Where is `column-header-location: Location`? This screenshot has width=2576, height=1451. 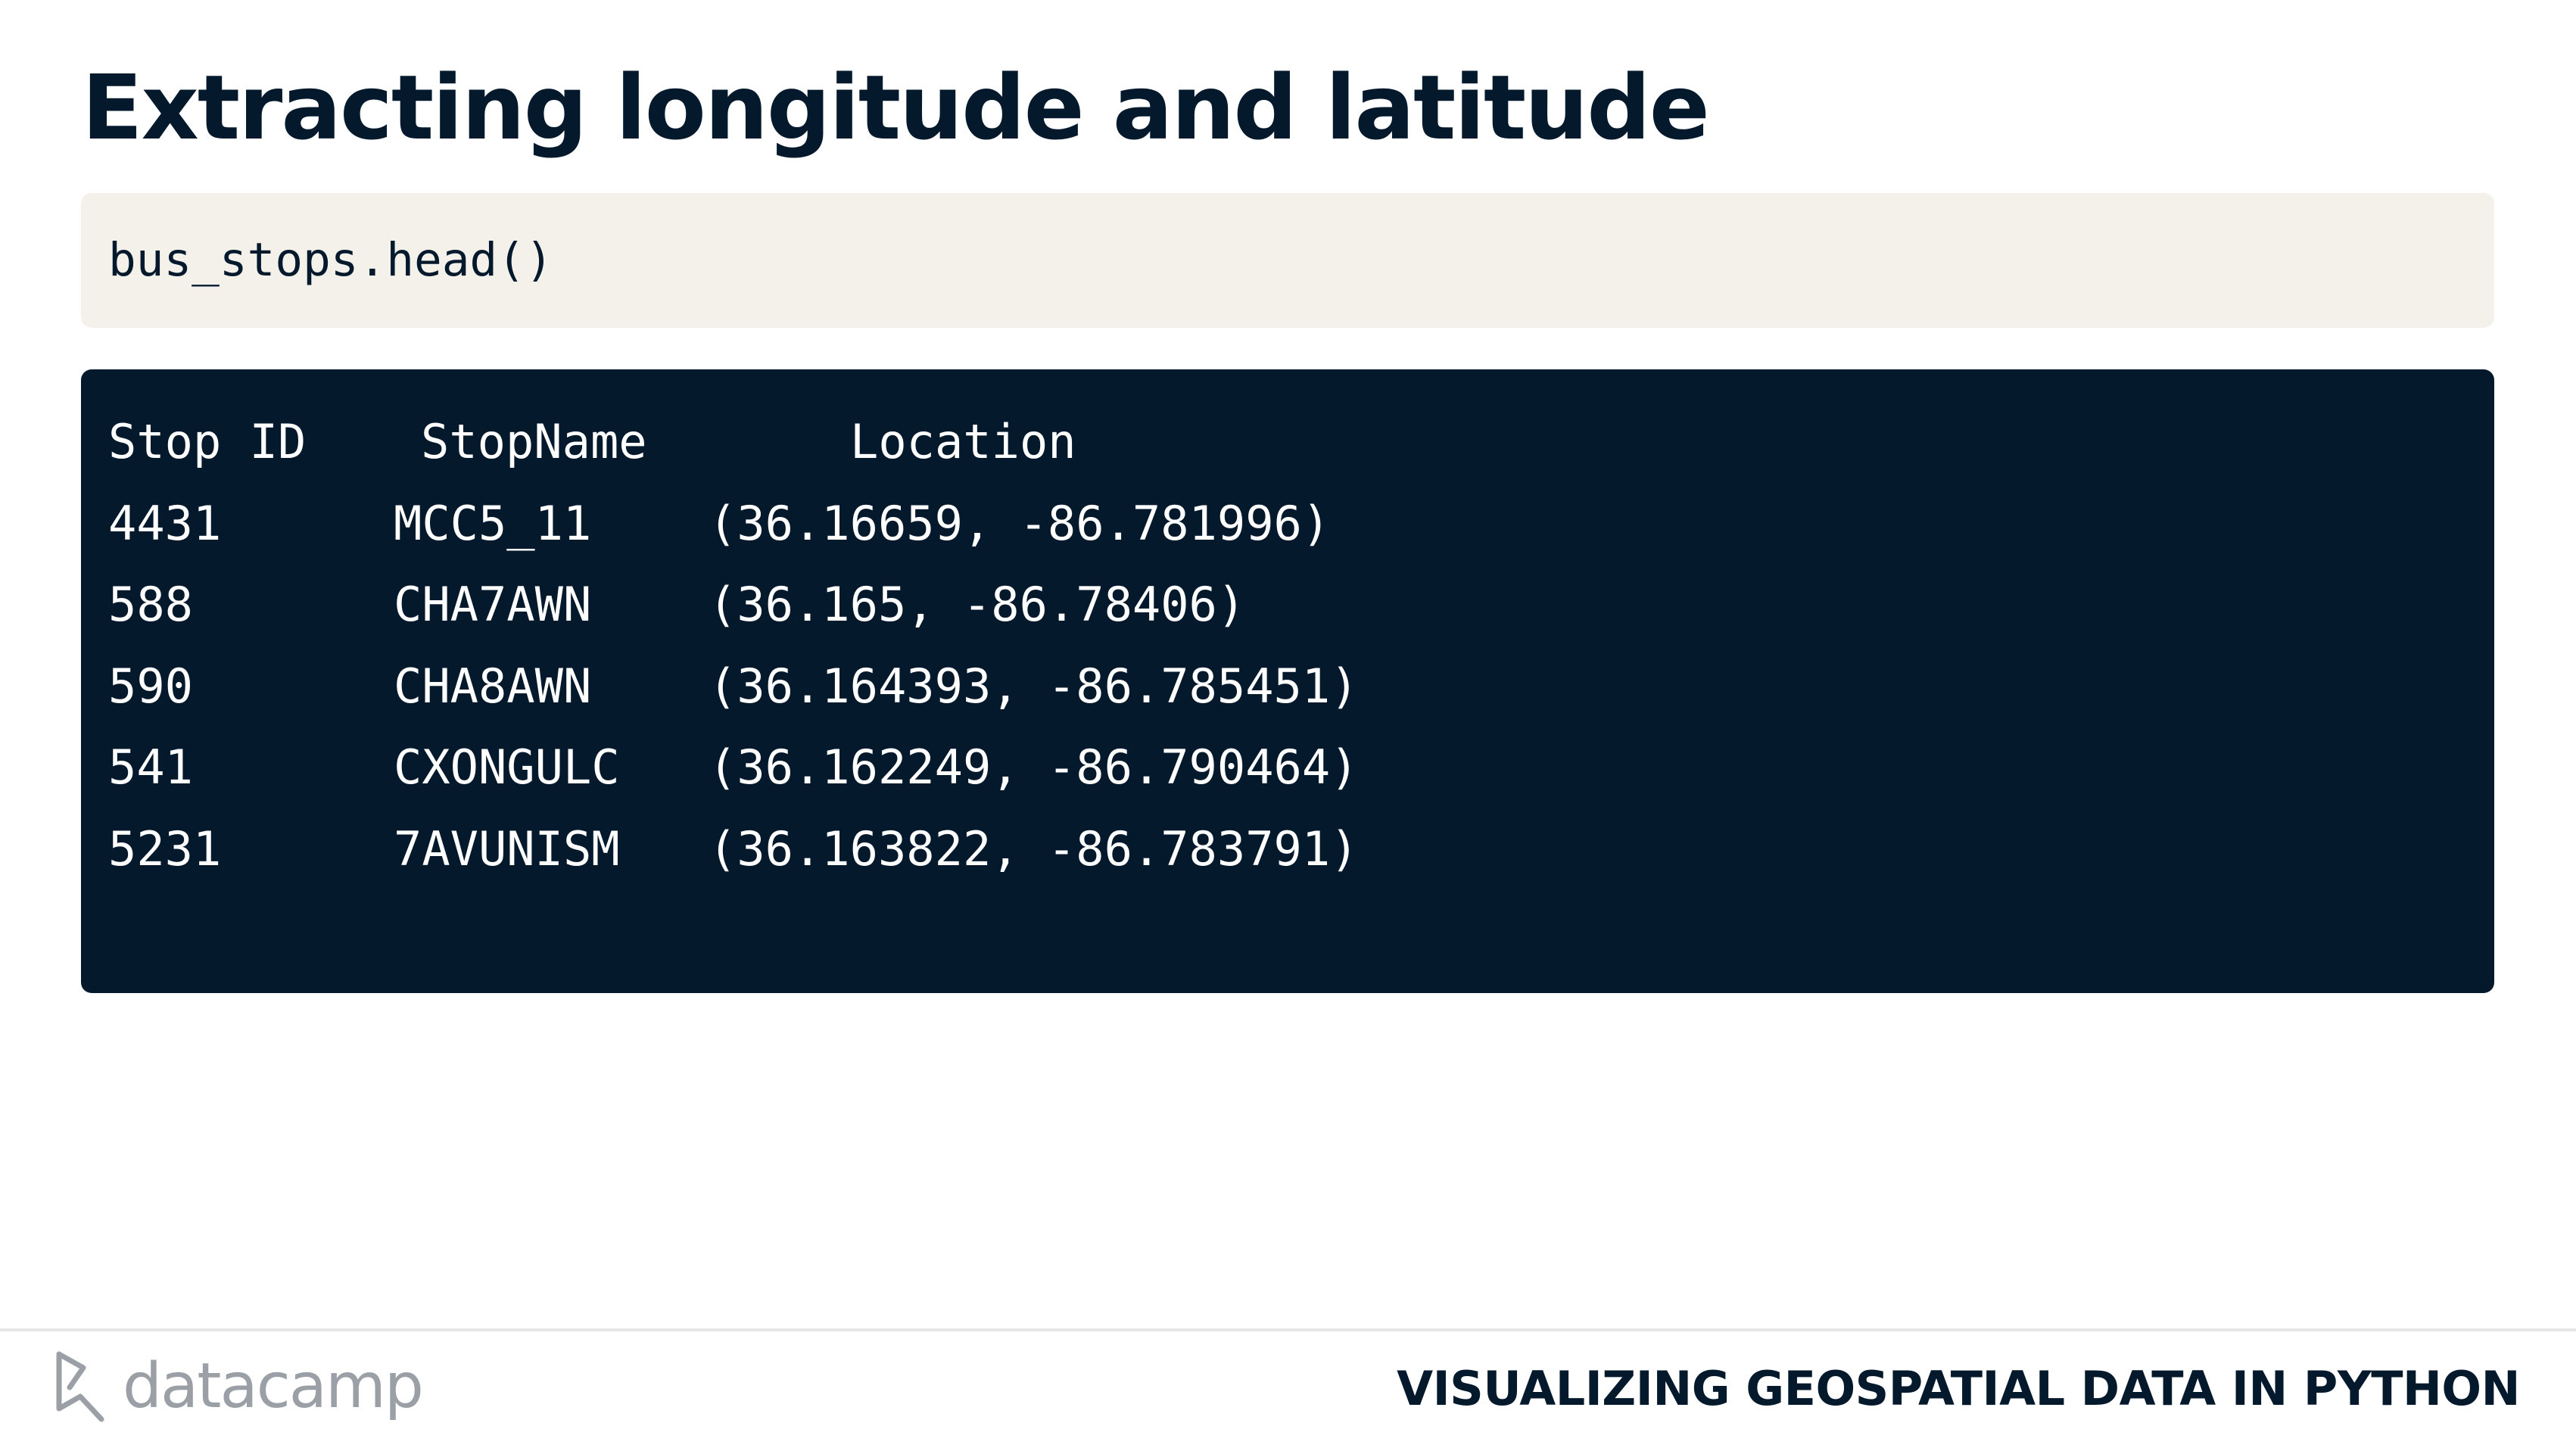
column-header-location: Location is located at coordinates (963, 442).